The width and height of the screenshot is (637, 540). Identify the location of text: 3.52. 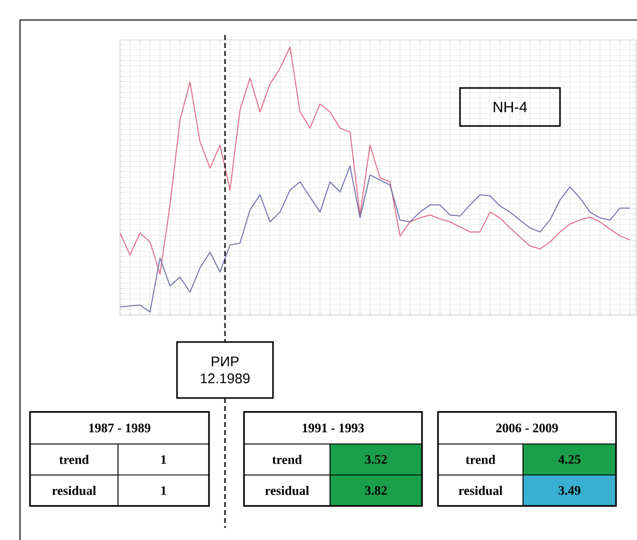
(376, 459).